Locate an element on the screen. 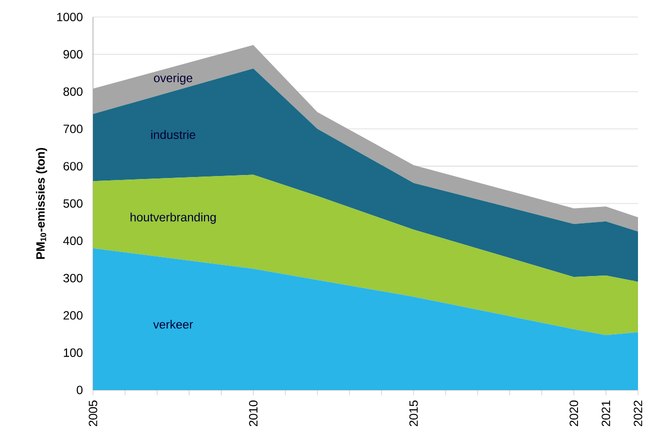  x-tick-label: 2020 is located at coordinates (574, 413).